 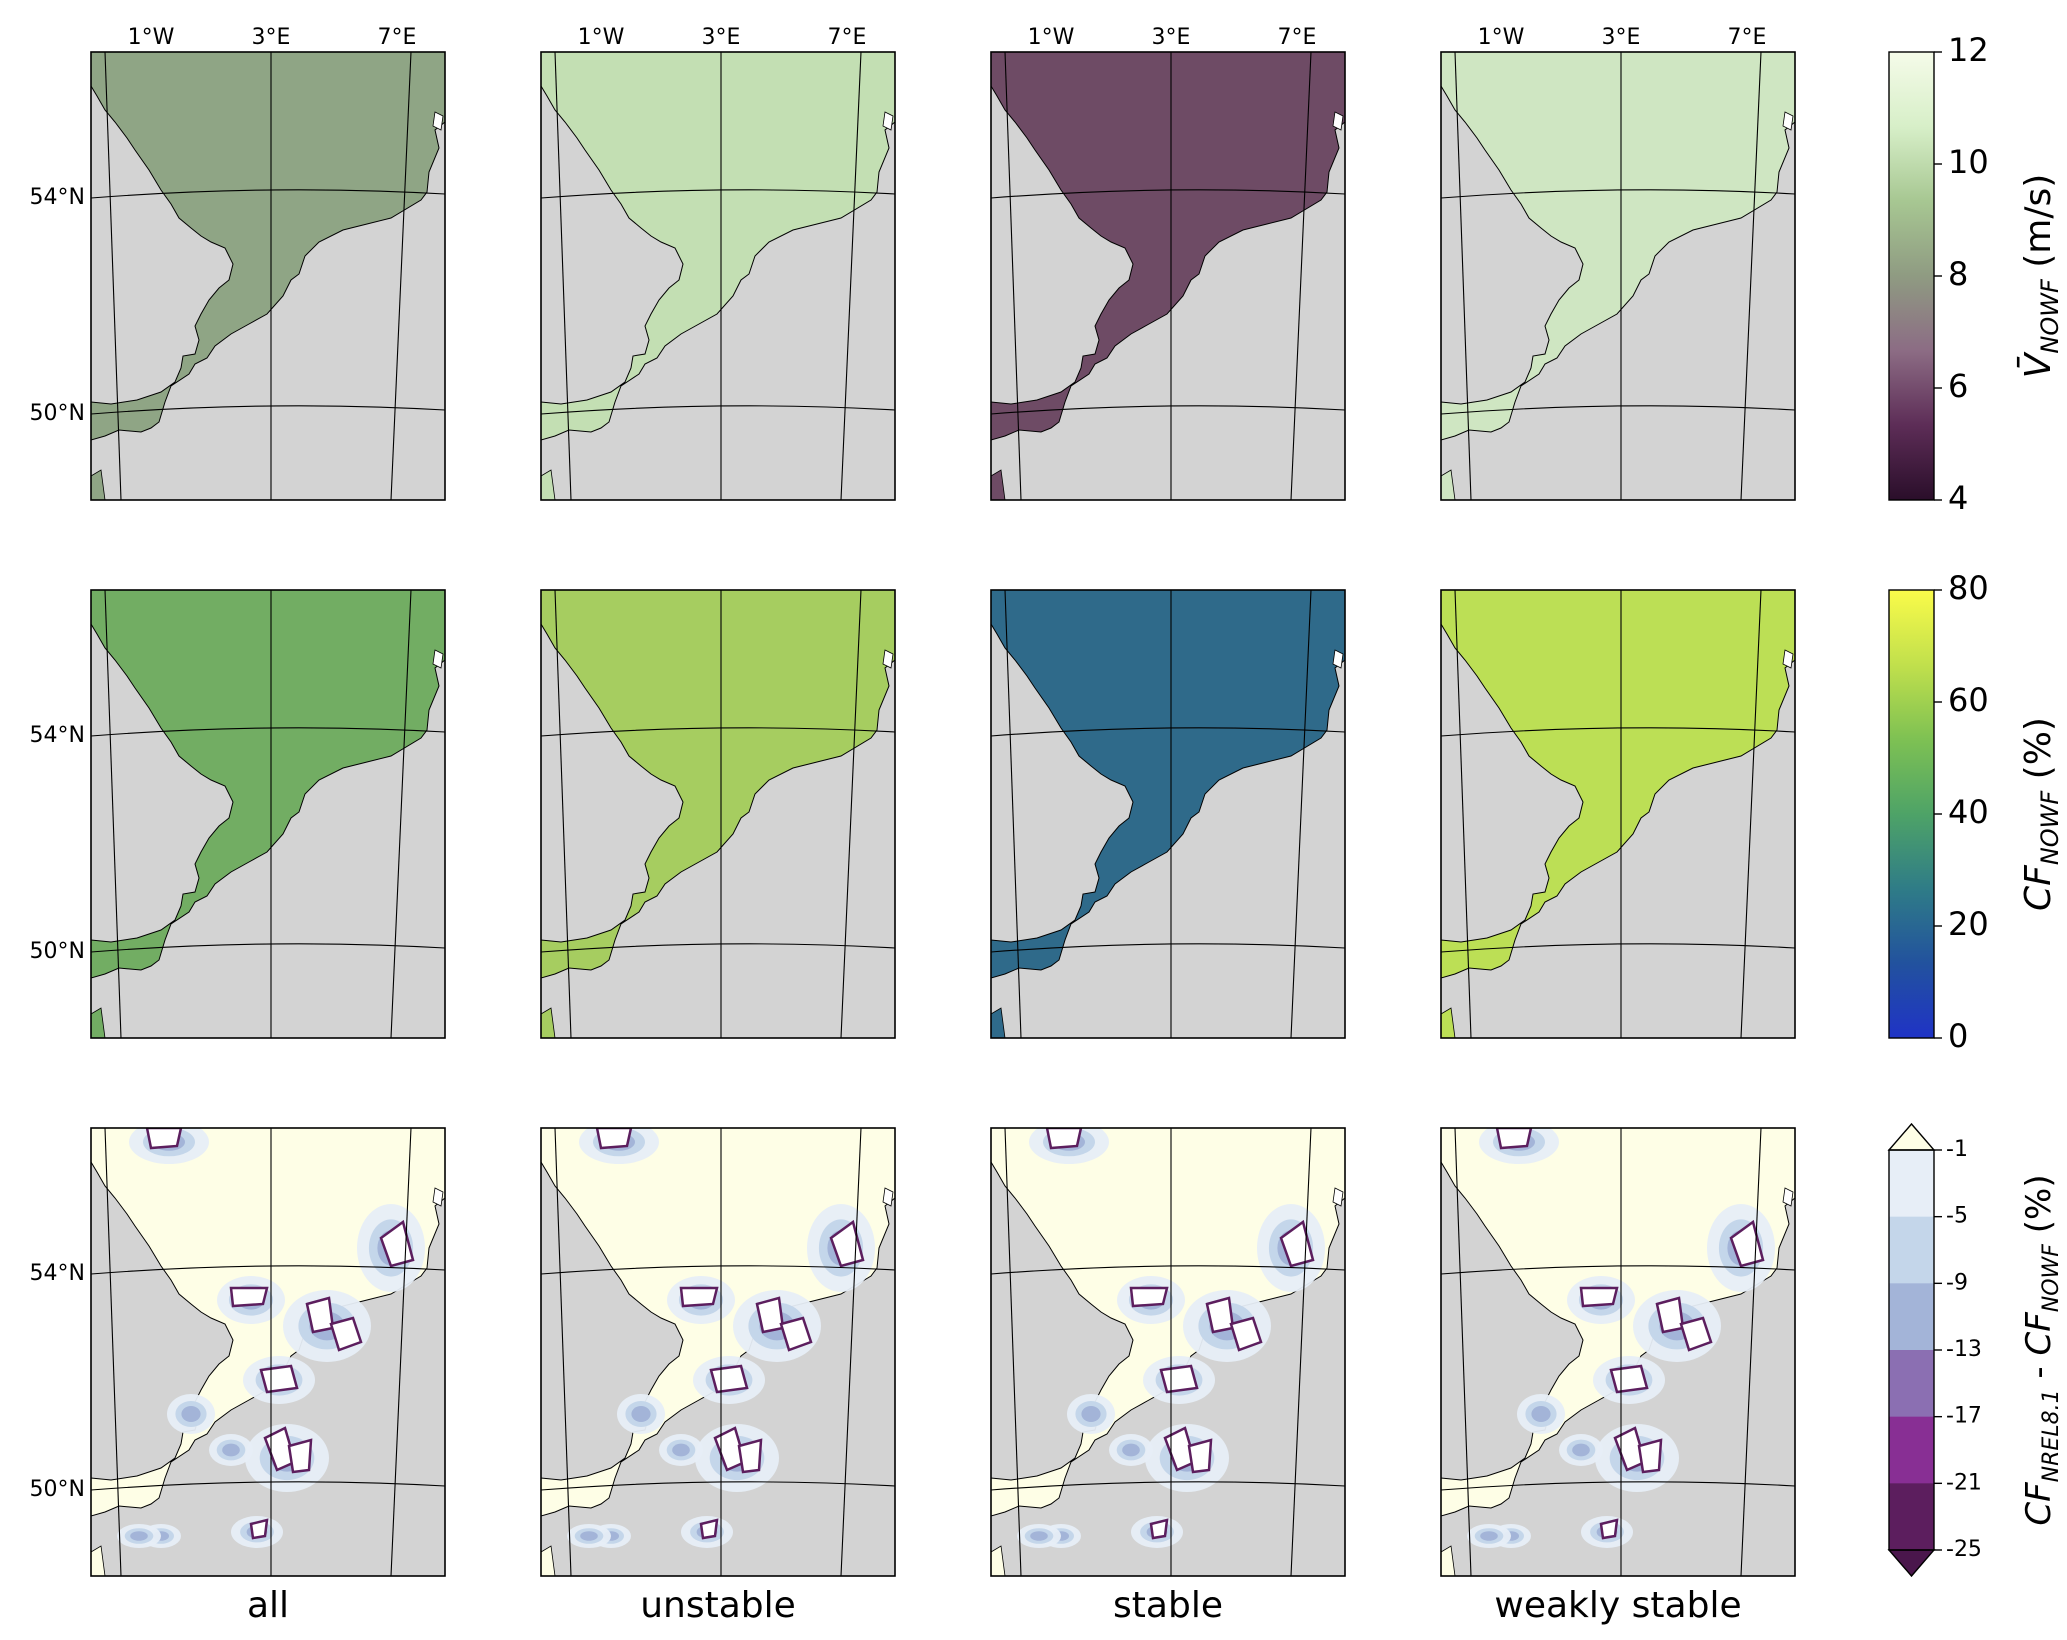 What do you see at coordinates (1617, 1605) in the screenshot?
I see `column-label-4: weakly stable` at bounding box center [1617, 1605].